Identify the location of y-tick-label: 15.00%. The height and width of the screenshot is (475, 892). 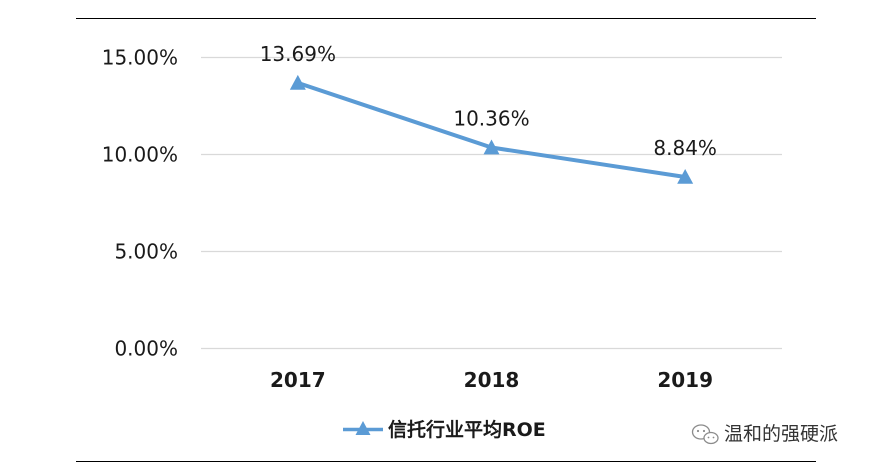
(140, 58).